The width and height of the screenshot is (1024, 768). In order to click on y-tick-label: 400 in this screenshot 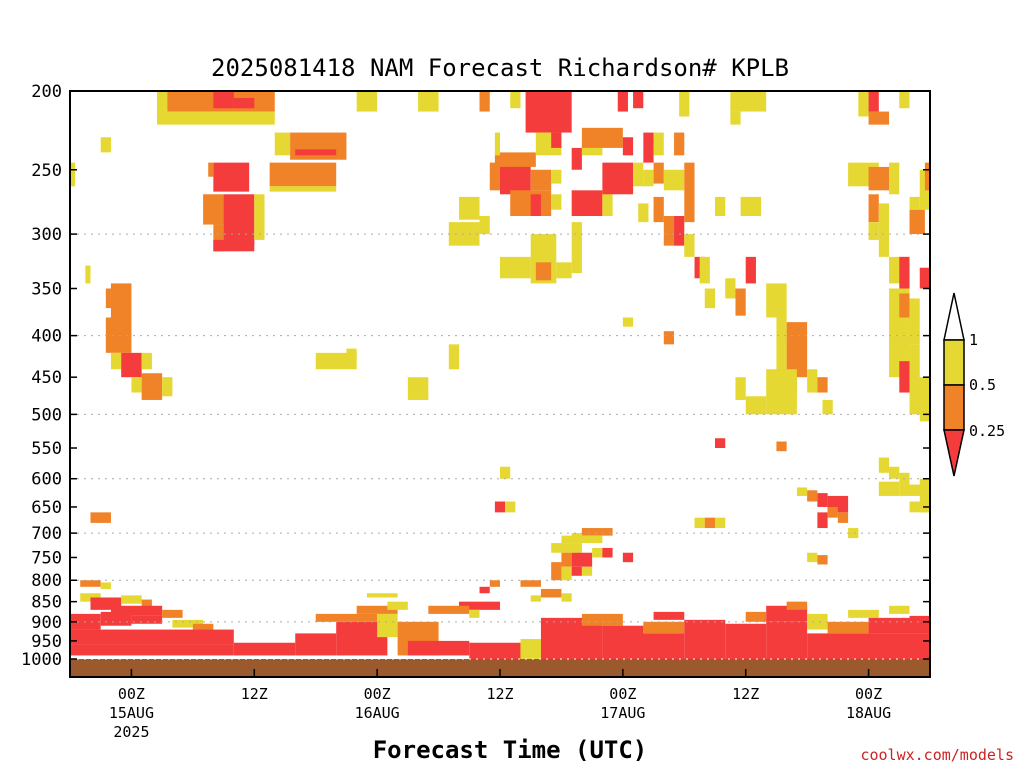, I will do `click(46, 337)`.